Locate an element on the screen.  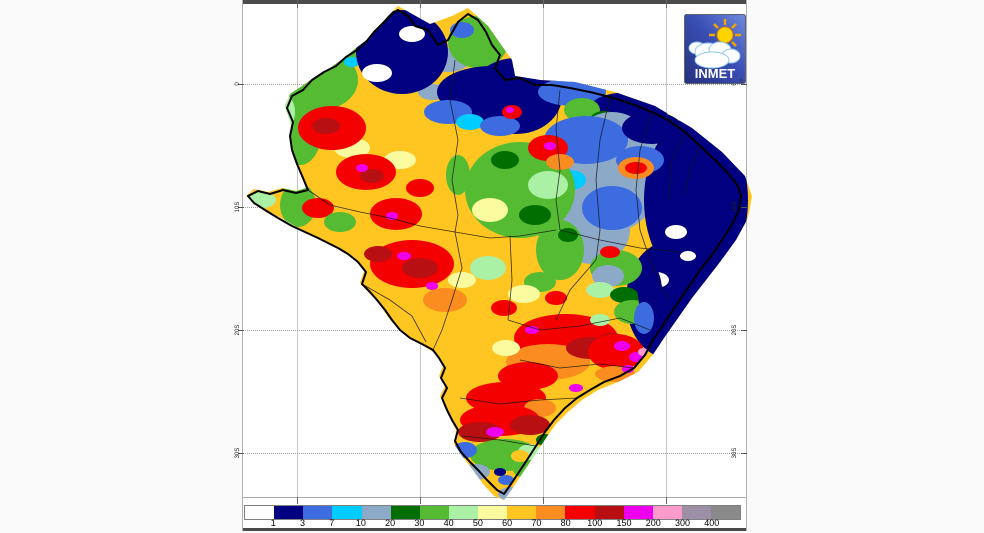
legend-tick-label: 150 is located at coordinates (624, 523).